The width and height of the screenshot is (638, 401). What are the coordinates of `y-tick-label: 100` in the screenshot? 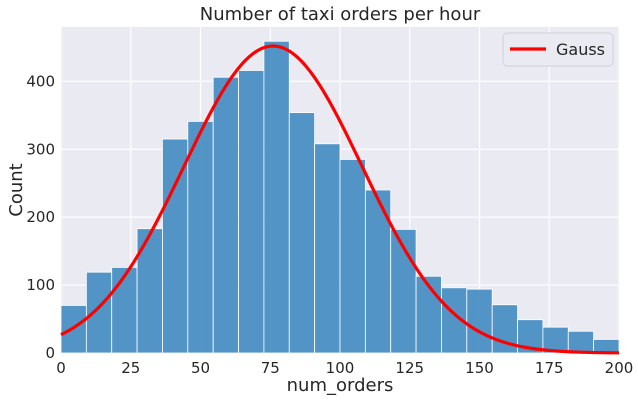 It's located at (40, 285).